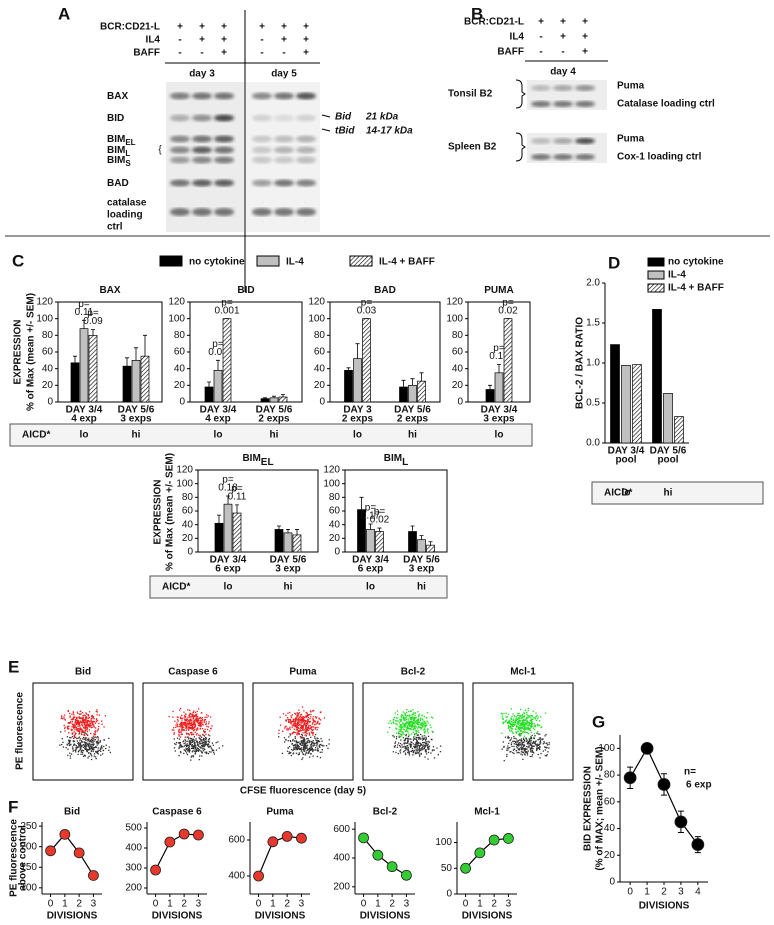 The image size is (774, 925). Describe the element at coordinates (335, 497) in the screenshot. I see `y-tick-label: 80` at that location.